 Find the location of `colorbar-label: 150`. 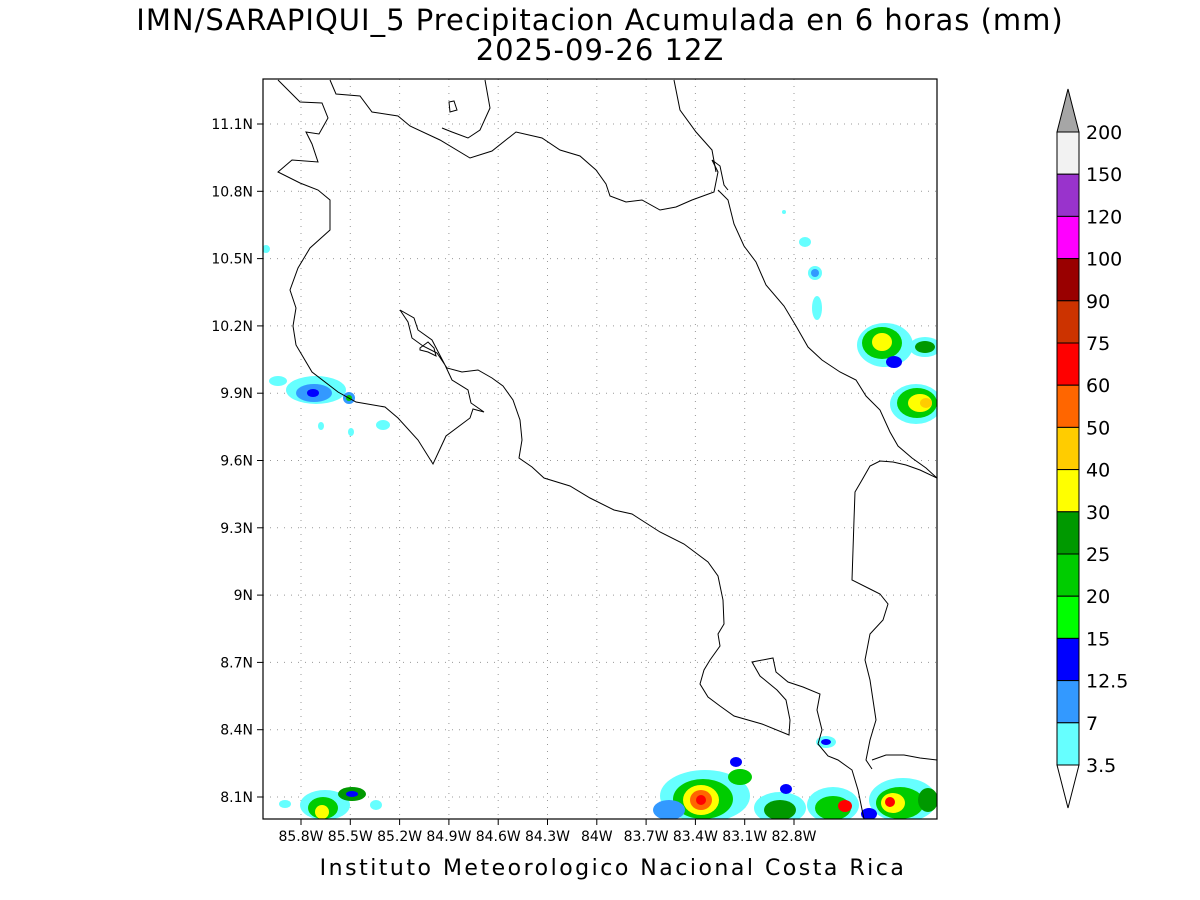

colorbar-label: 150 is located at coordinates (1104, 175).